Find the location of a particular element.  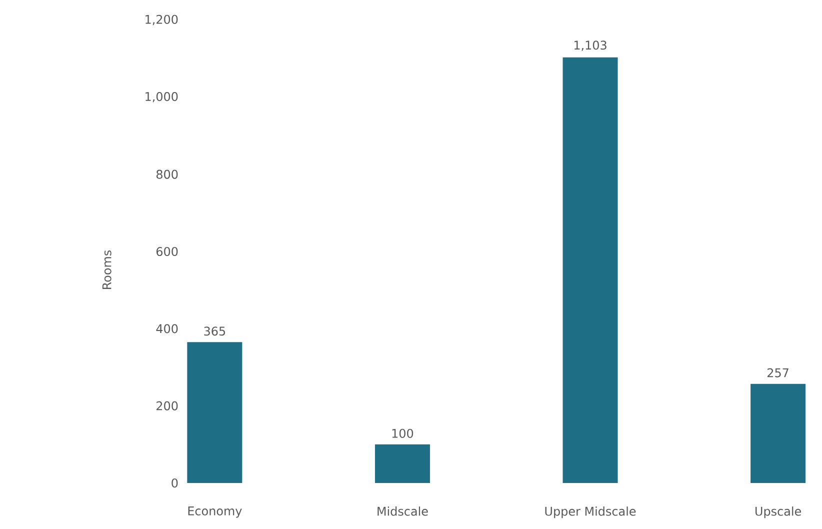

y-tick-label: 200 is located at coordinates (167, 405).